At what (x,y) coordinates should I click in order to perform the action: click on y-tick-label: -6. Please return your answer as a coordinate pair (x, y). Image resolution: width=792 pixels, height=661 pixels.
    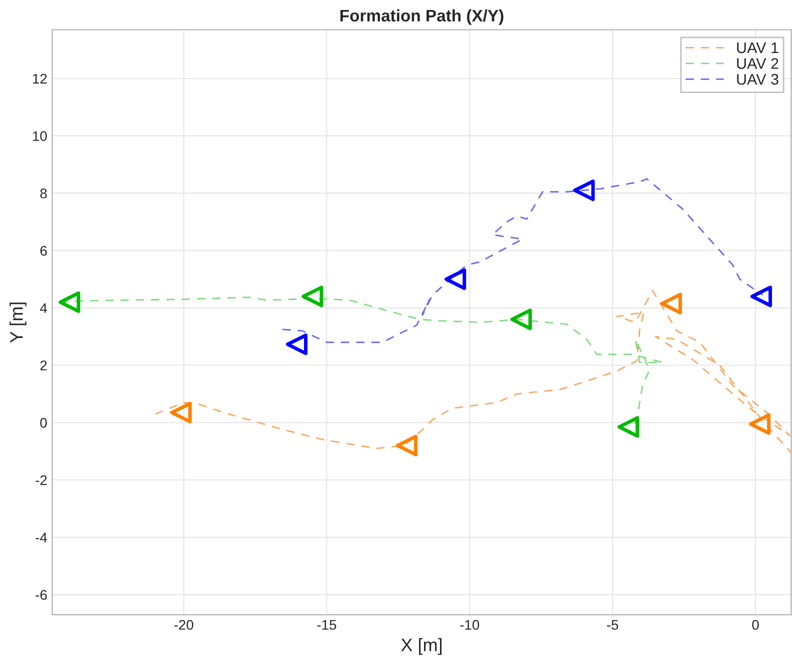
    Looking at the image, I should click on (41, 595).